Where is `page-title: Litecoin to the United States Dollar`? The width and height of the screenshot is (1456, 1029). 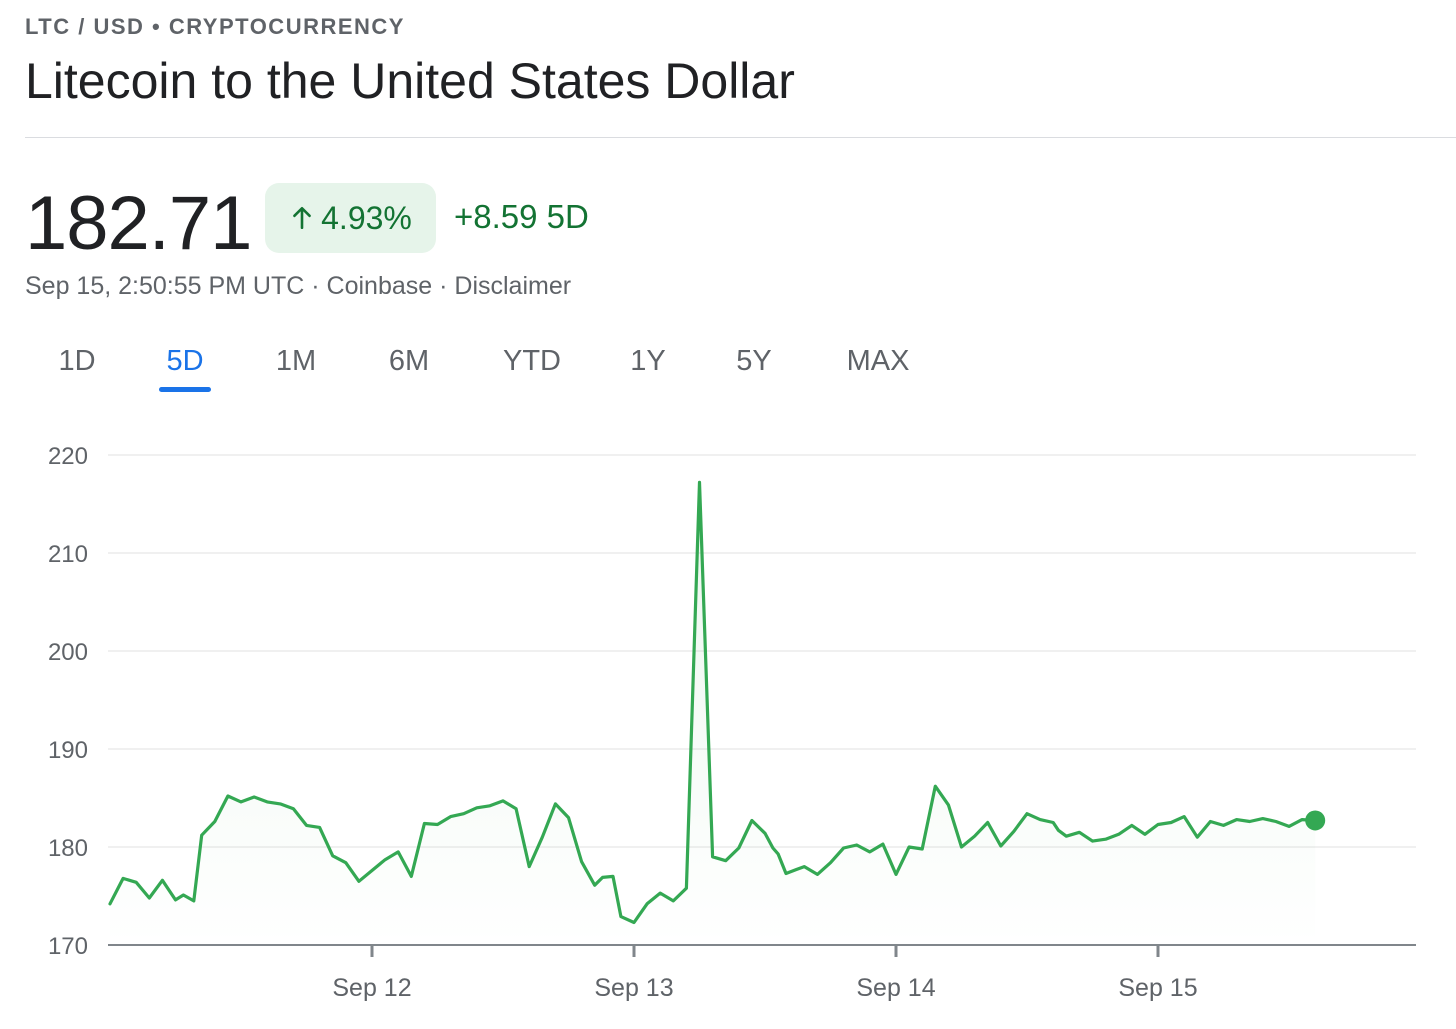
page-title: Litecoin to the United States Dollar is located at coordinates (410, 81).